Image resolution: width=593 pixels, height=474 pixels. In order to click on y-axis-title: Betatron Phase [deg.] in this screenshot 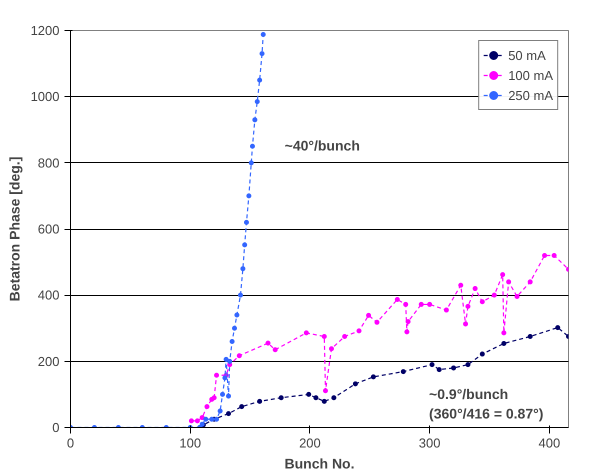, I will do `click(14, 229)`.